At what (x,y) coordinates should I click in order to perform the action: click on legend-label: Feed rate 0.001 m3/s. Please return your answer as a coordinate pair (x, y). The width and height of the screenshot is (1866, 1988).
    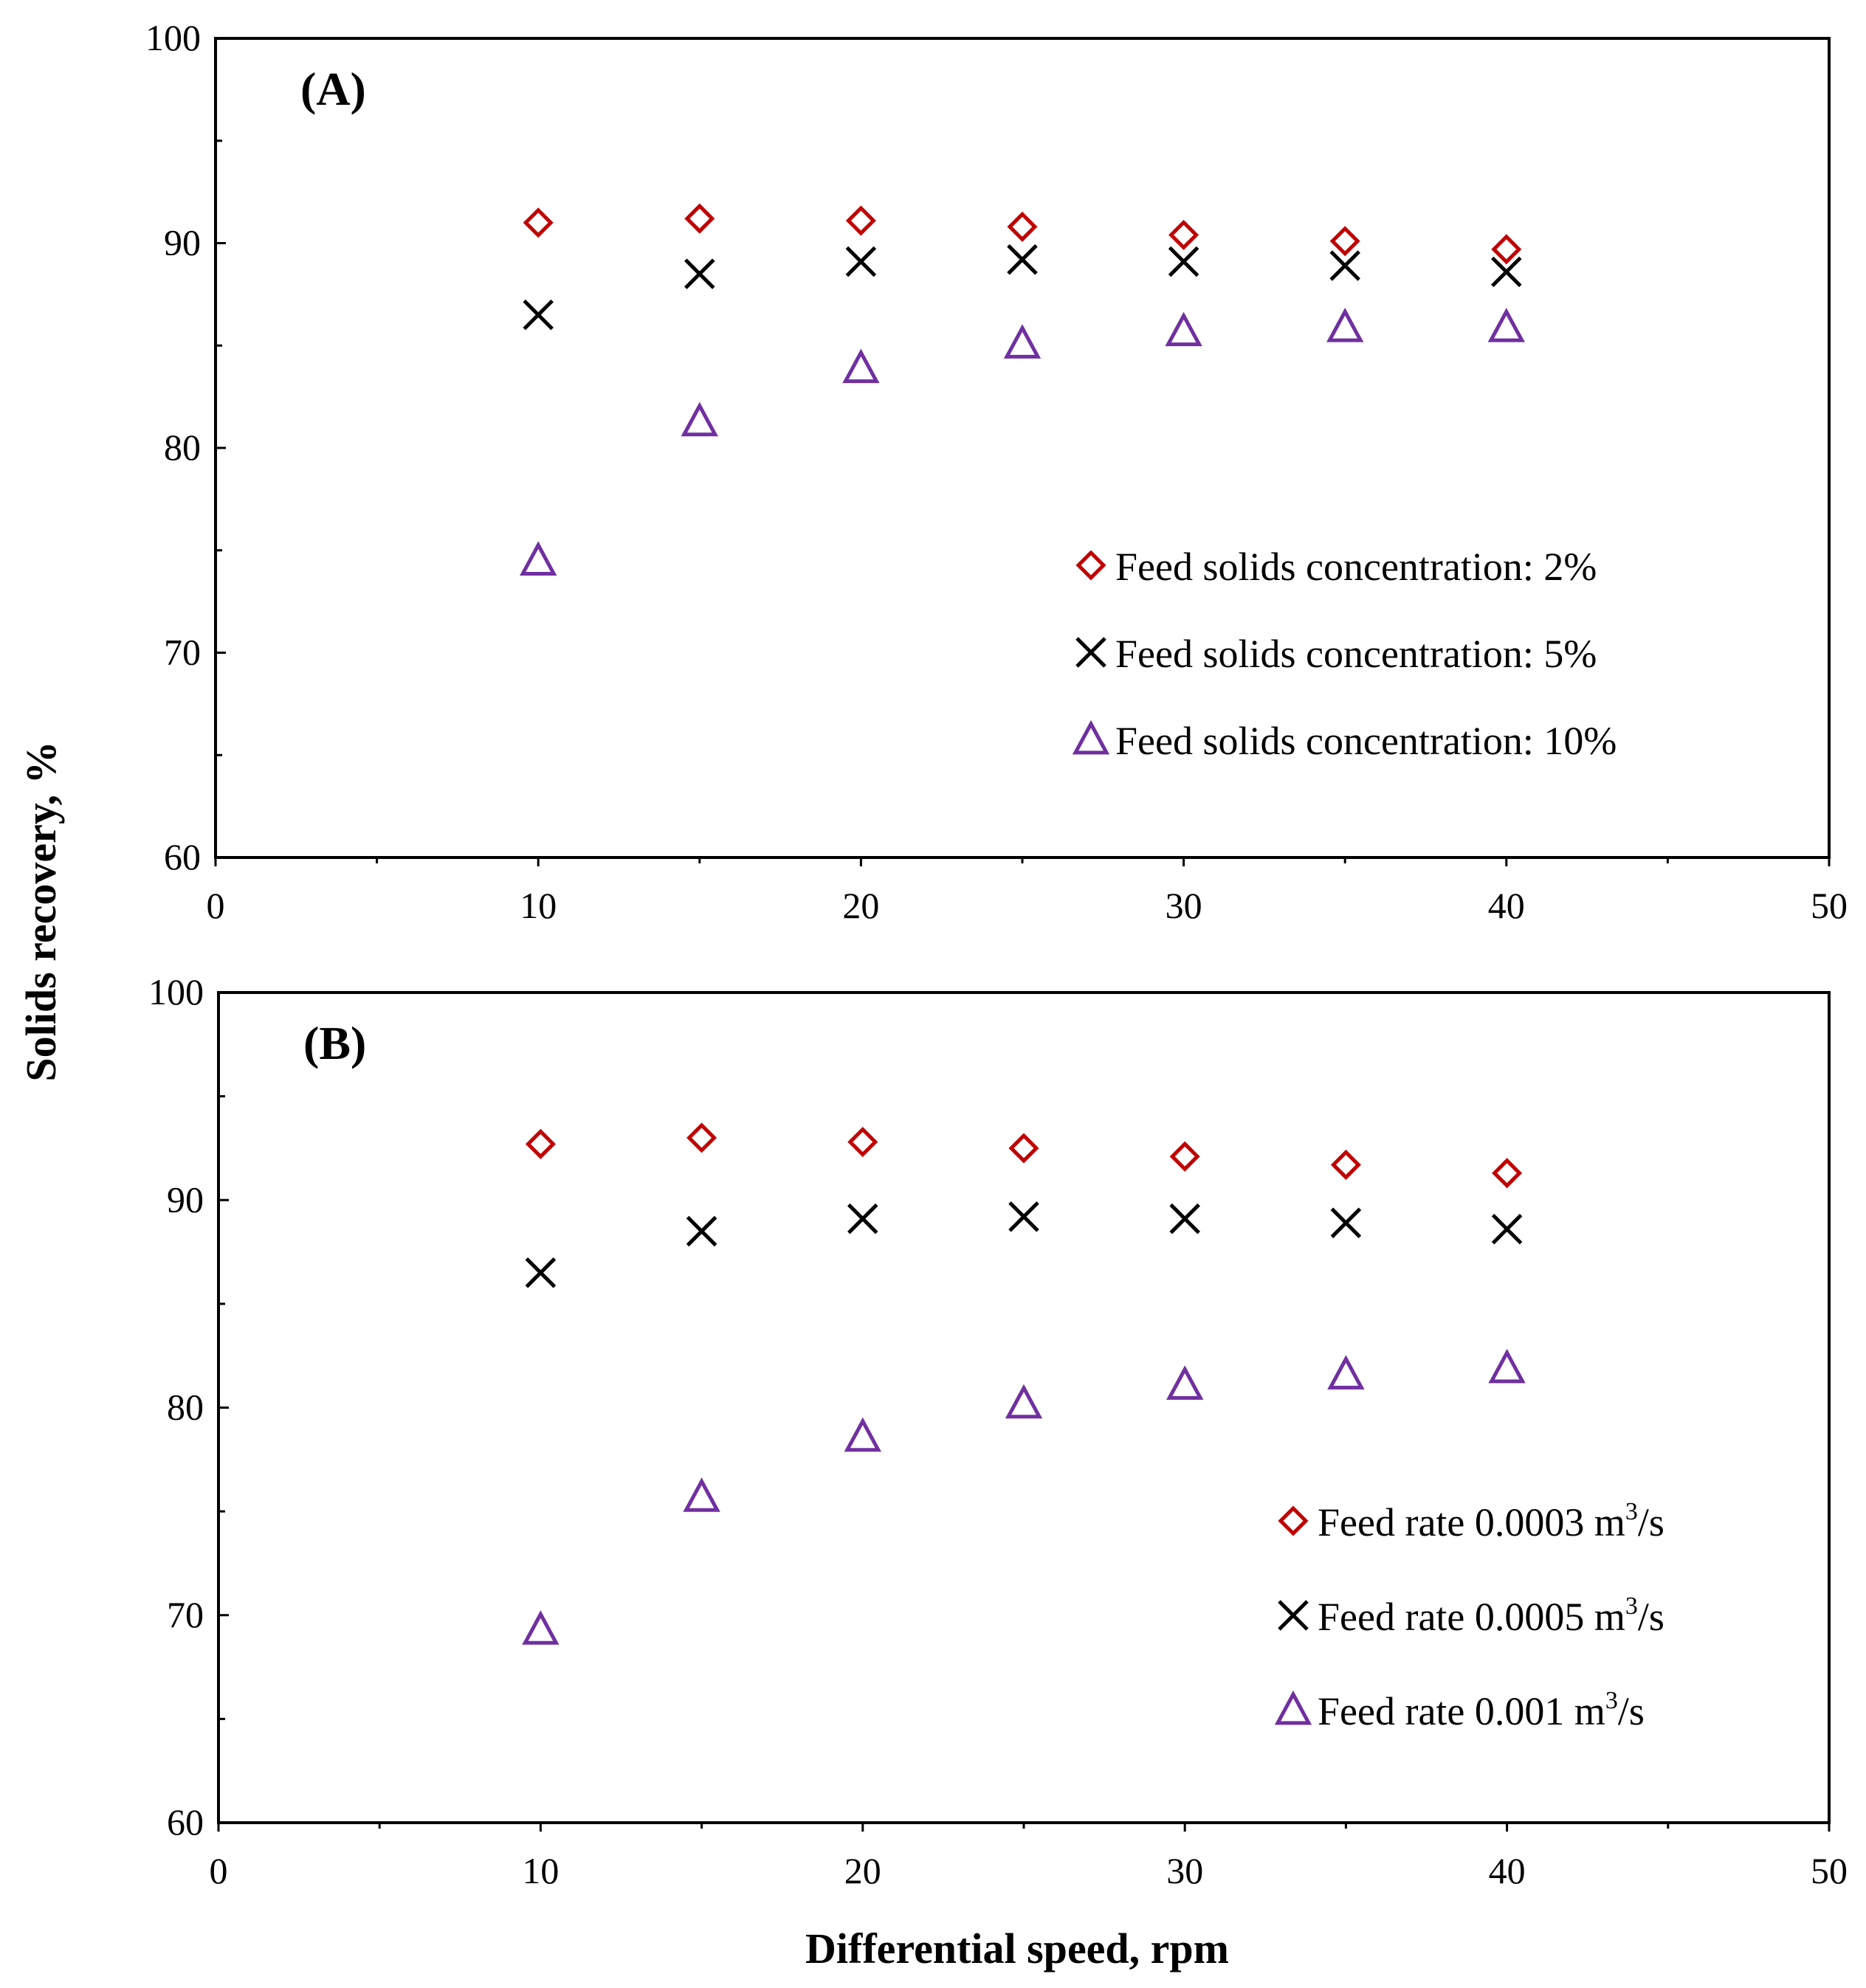
    Looking at the image, I should click on (1482, 1710).